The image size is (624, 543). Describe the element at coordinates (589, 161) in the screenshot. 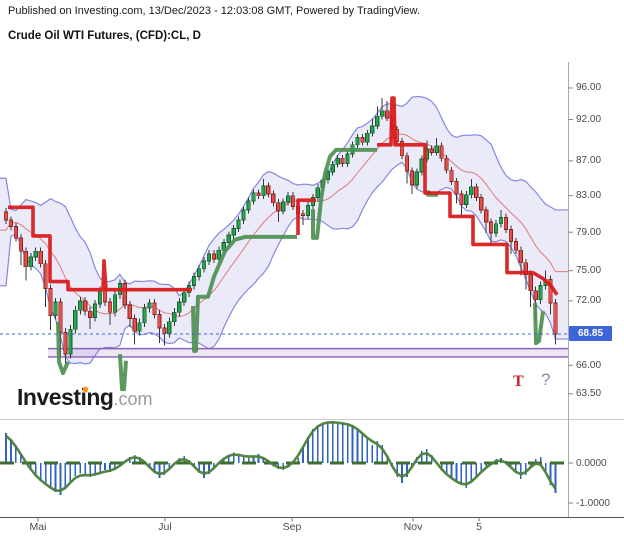

I see `y-axis-label: 87.00` at that location.